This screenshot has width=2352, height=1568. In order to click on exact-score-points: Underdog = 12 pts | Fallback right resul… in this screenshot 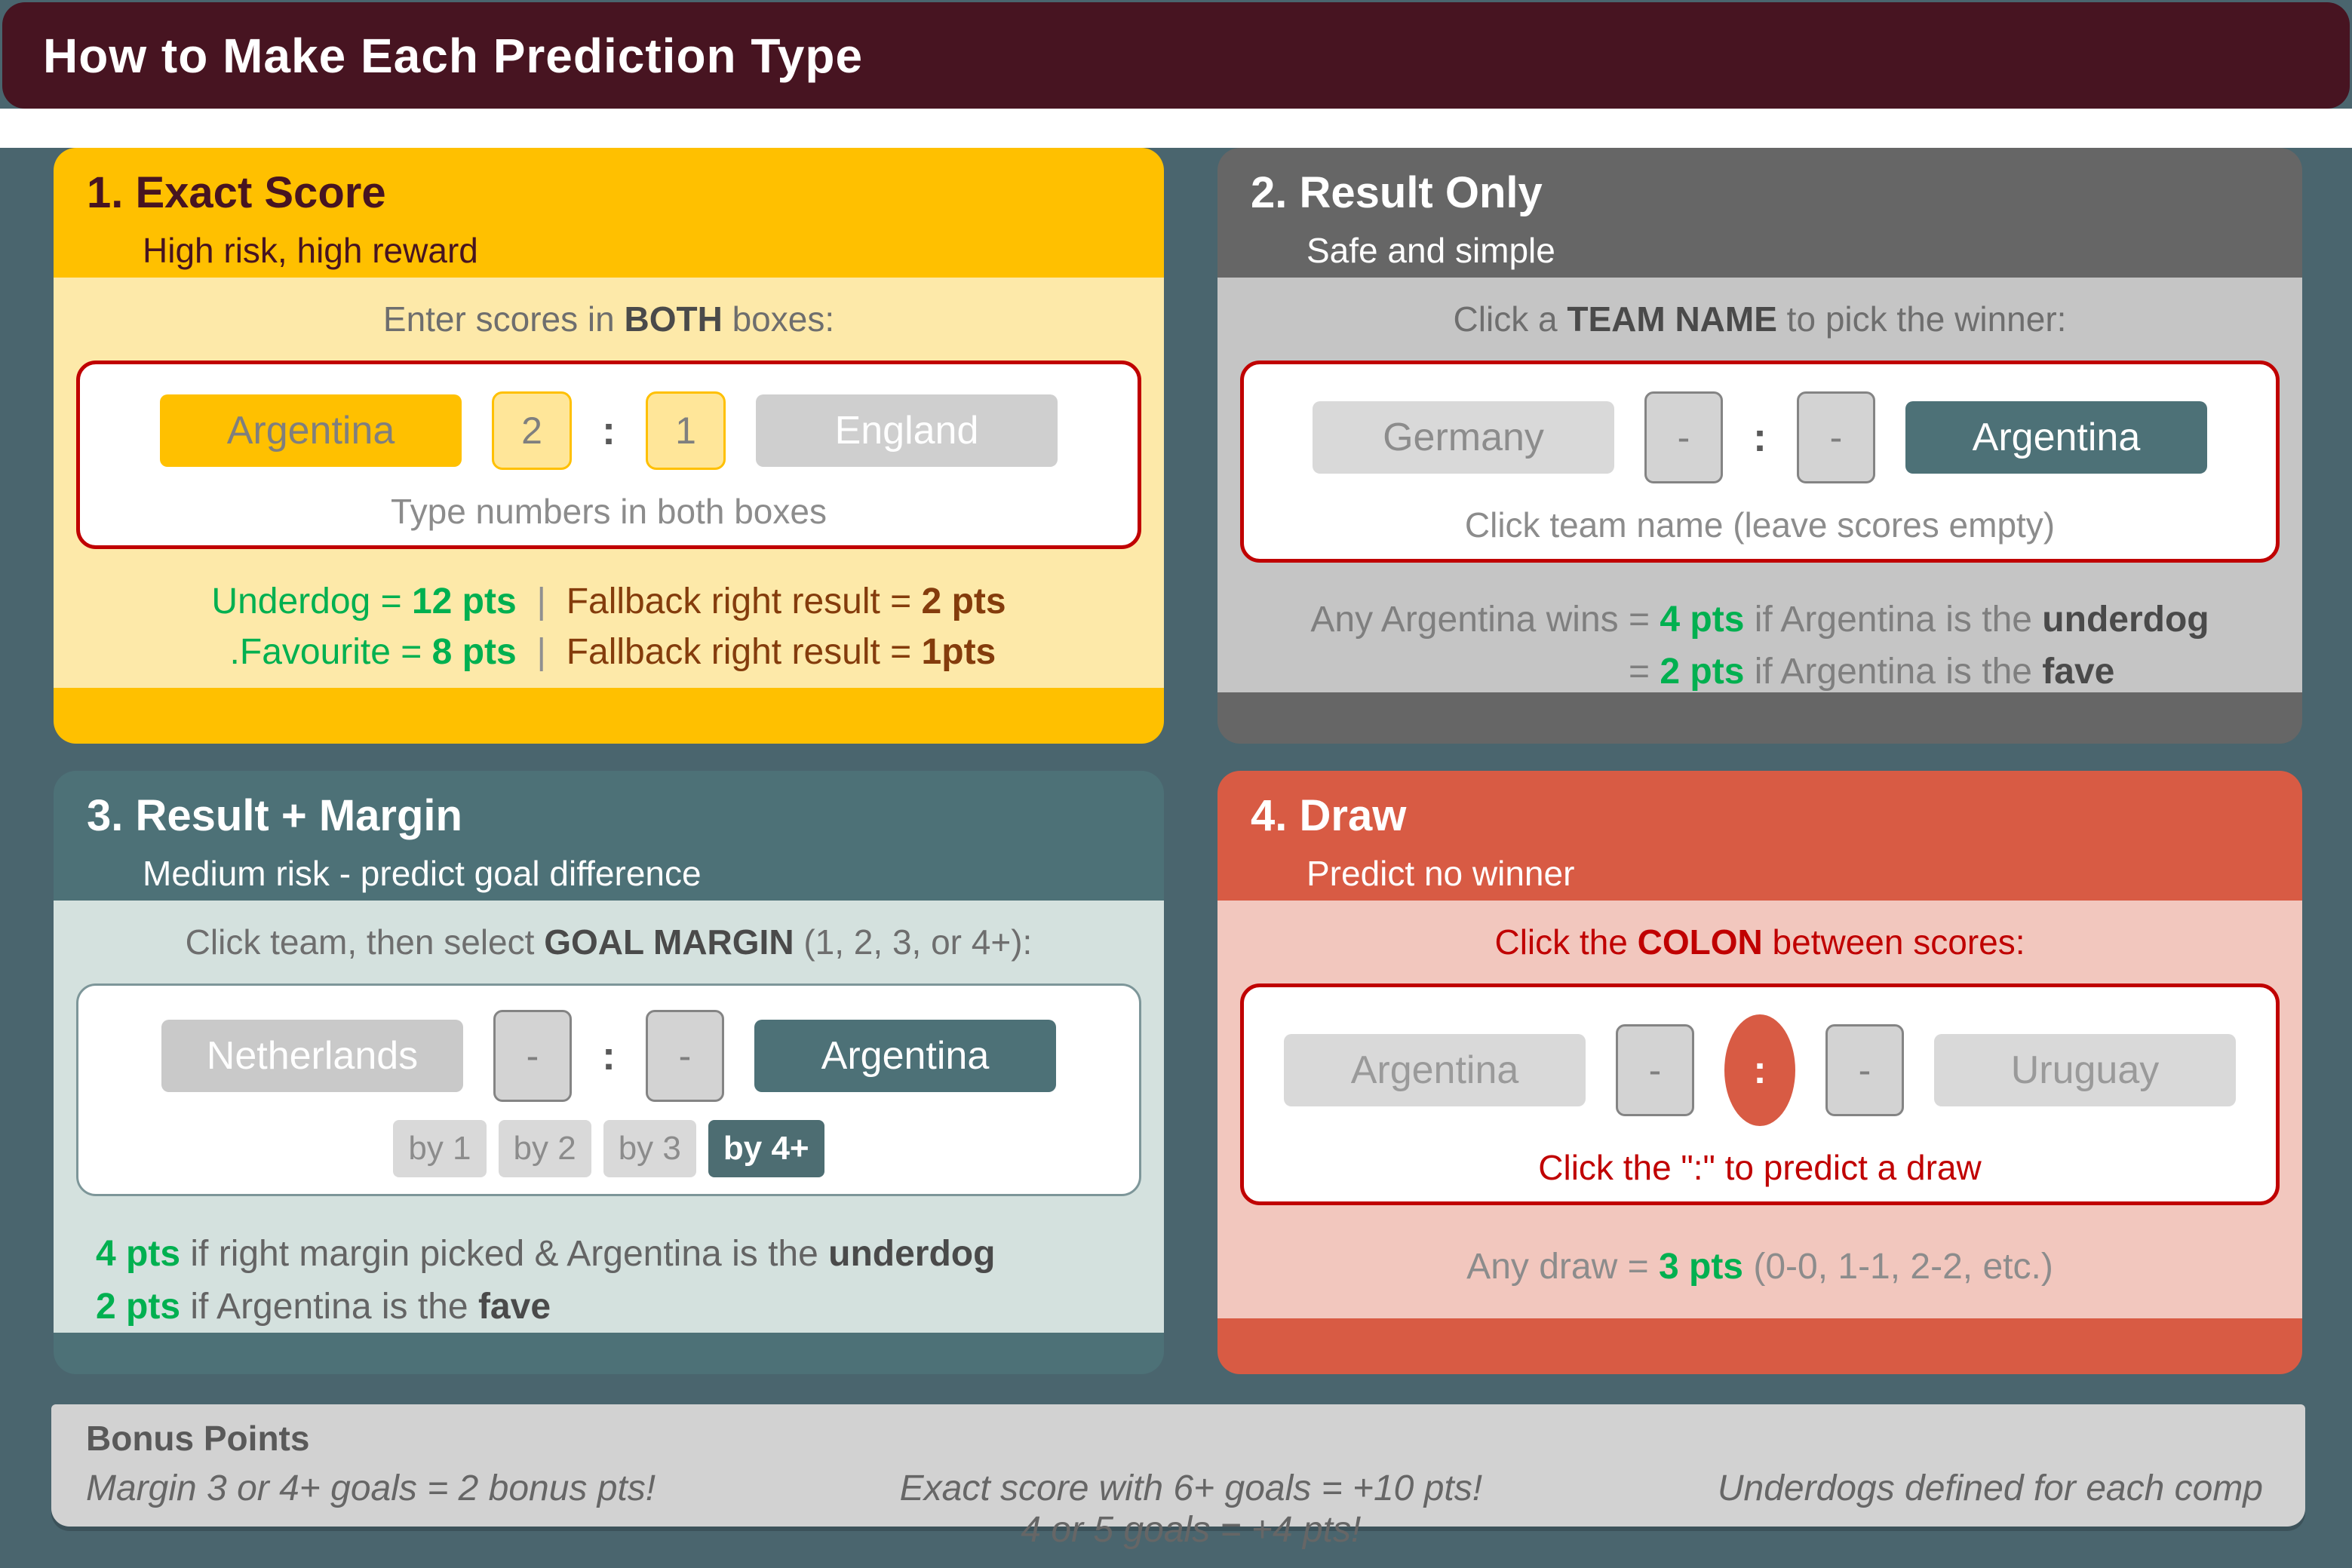, I will do `click(609, 627)`.